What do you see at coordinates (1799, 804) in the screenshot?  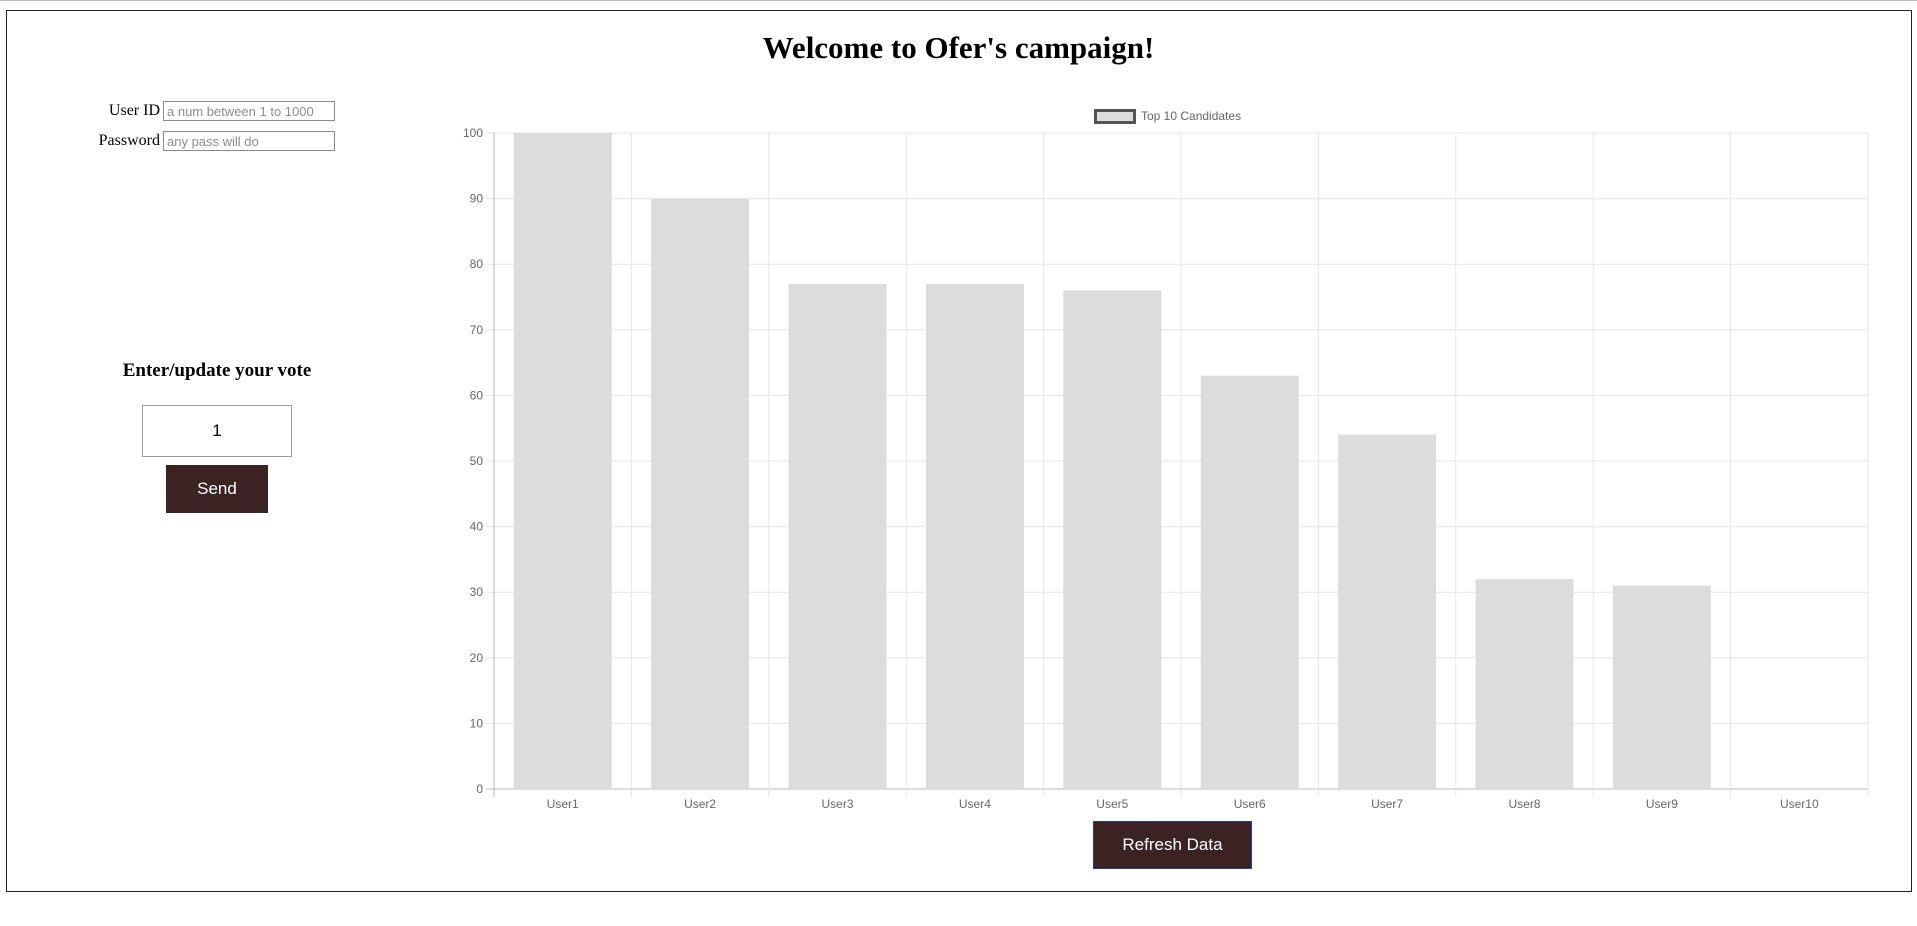 I see `x-tick-label: User10` at bounding box center [1799, 804].